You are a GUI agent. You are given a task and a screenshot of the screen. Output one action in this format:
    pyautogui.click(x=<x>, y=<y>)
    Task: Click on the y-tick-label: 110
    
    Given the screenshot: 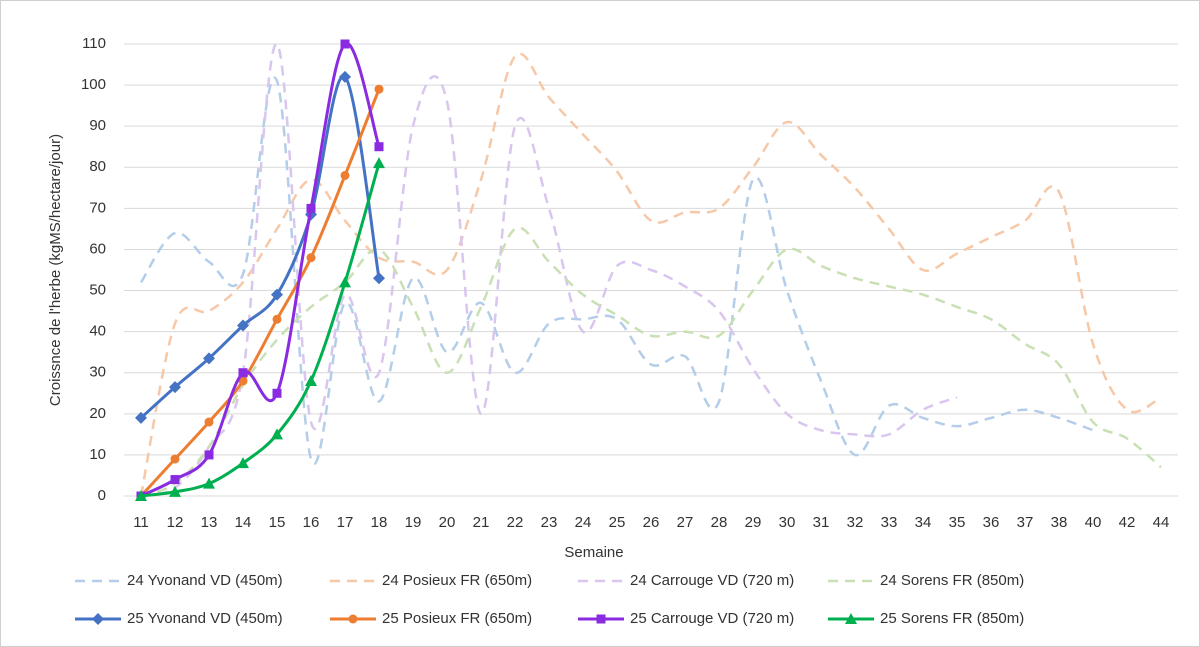 What is the action you would take?
    pyautogui.click(x=94, y=43)
    